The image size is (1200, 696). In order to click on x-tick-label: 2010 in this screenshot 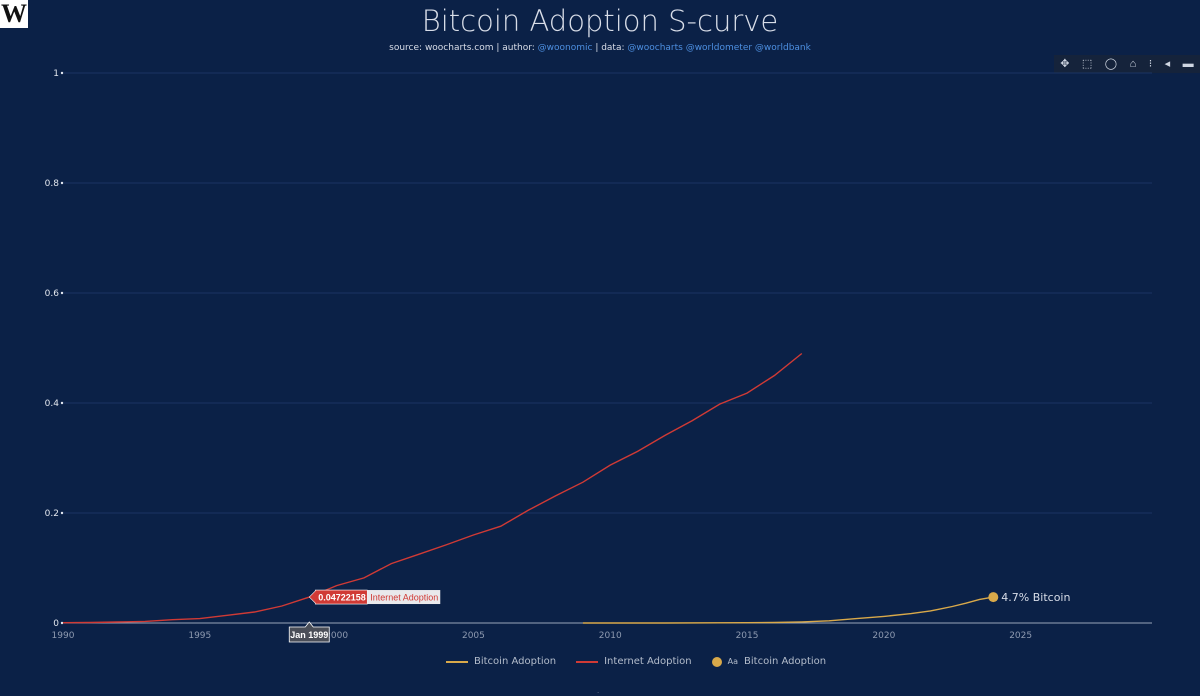, I will do `click(610, 636)`.